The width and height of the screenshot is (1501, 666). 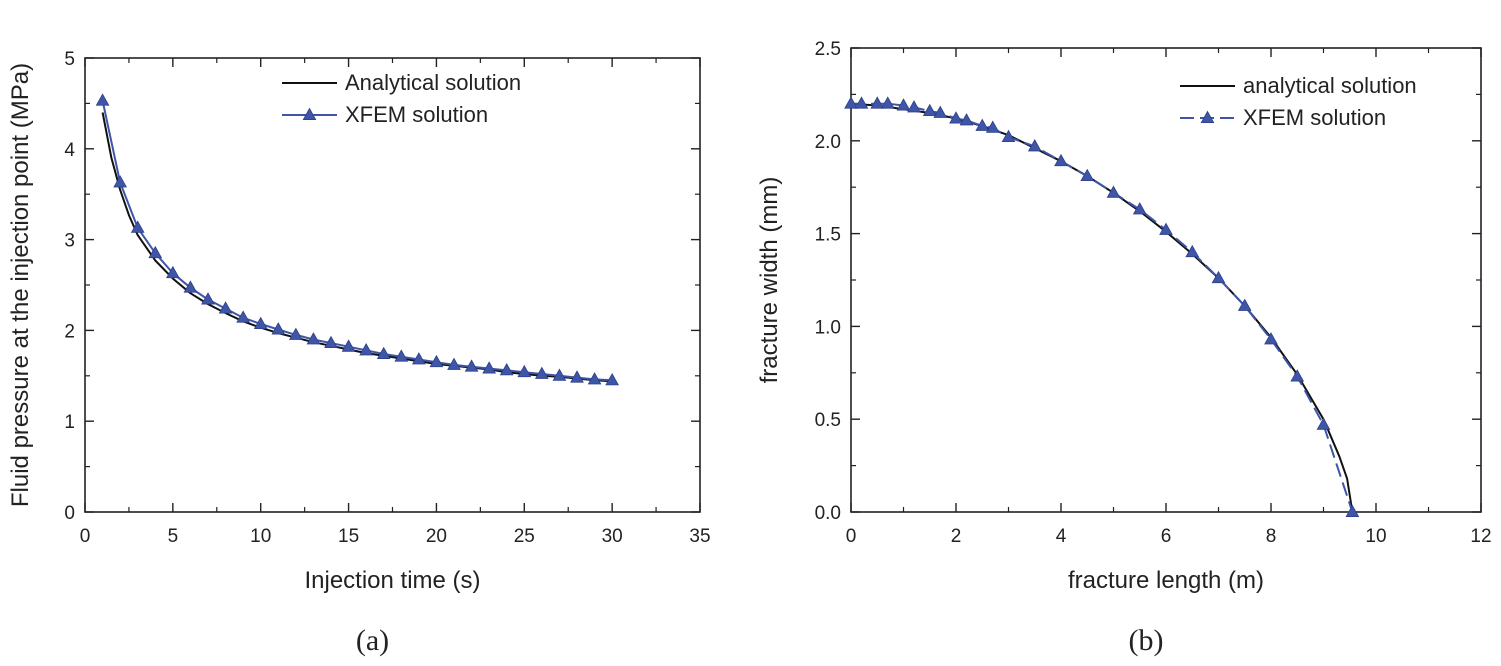 I want to click on y-tick-label: 2, so click(x=69, y=331).